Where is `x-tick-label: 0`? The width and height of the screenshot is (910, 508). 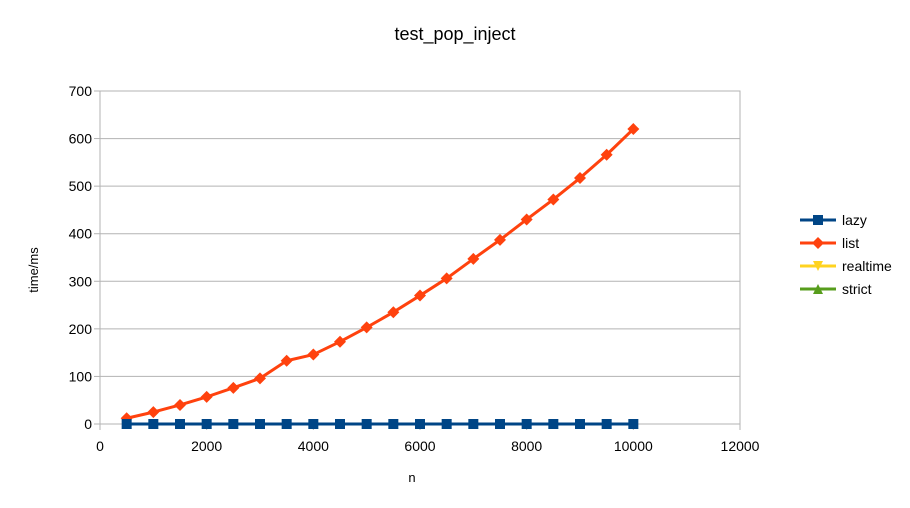
x-tick-label: 0 is located at coordinates (100, 446).